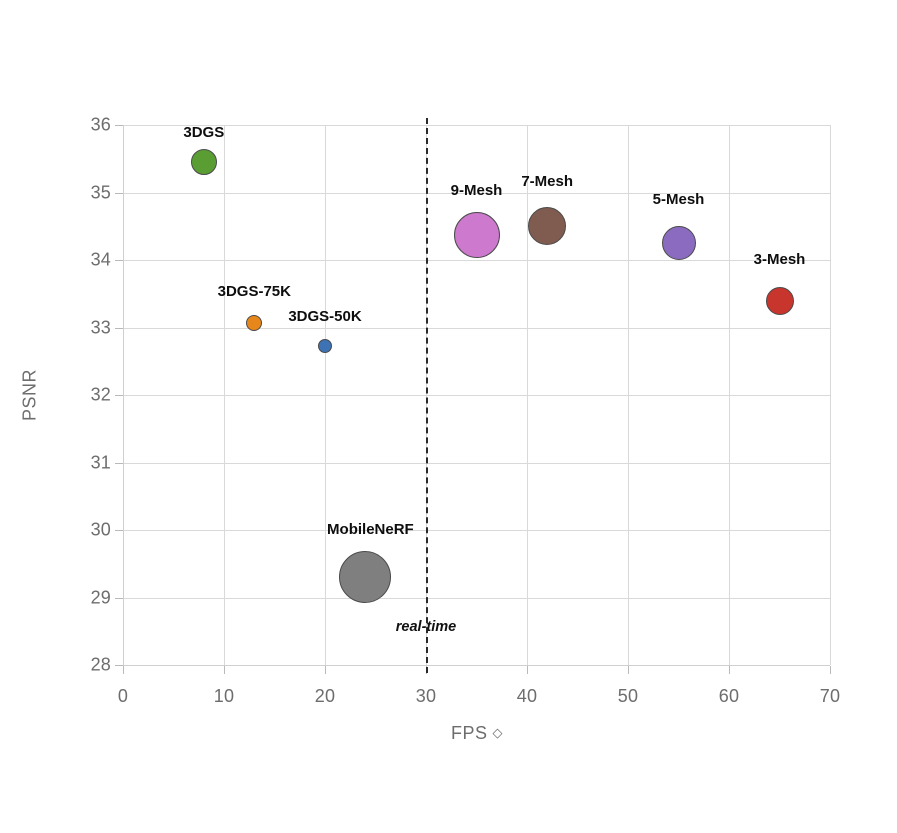 The image size is (897, 833). What do you see at coordinates (100, 529) in the screenshot?
I see `y-axis-tick-label: 30` at bounding box center [100, 529].